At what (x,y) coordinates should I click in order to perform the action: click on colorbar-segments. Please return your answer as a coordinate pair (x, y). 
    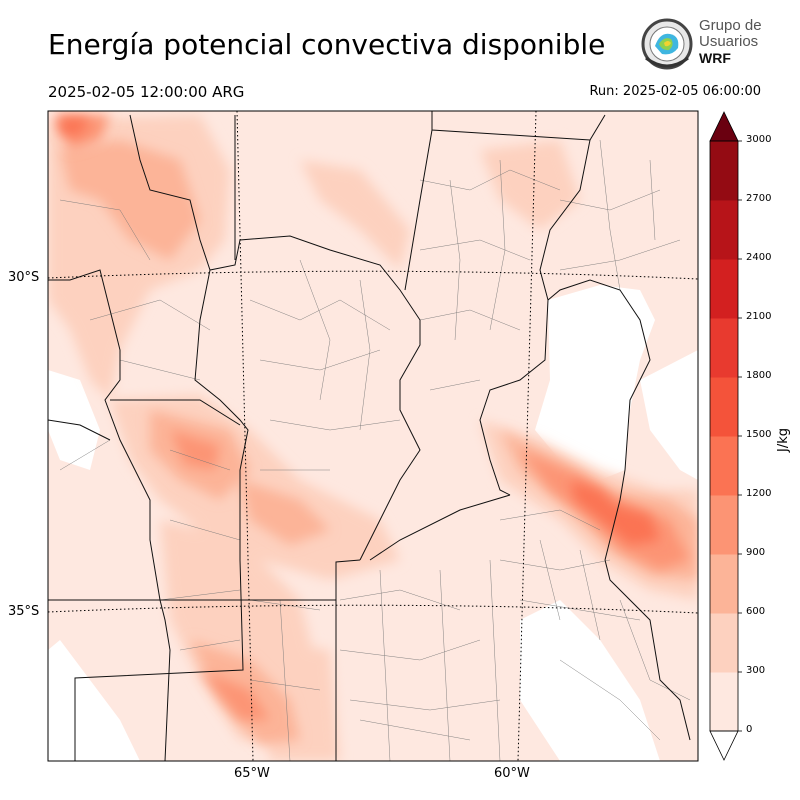
    Looking at the image, I should click on (724, 436).